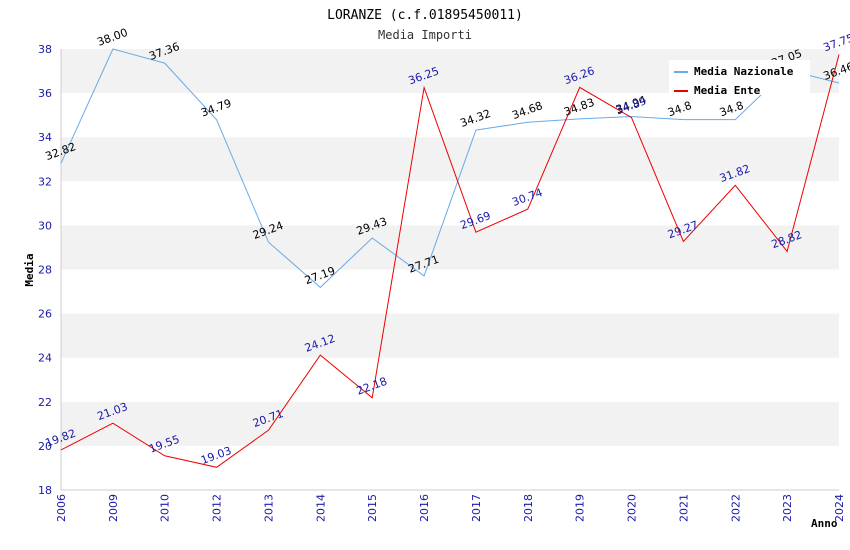 The width and height of the screenshot is (850, 550). Describe the element at coordinates (45, 137) in the screenshot. I see `y-tick-label: 34` at that location.